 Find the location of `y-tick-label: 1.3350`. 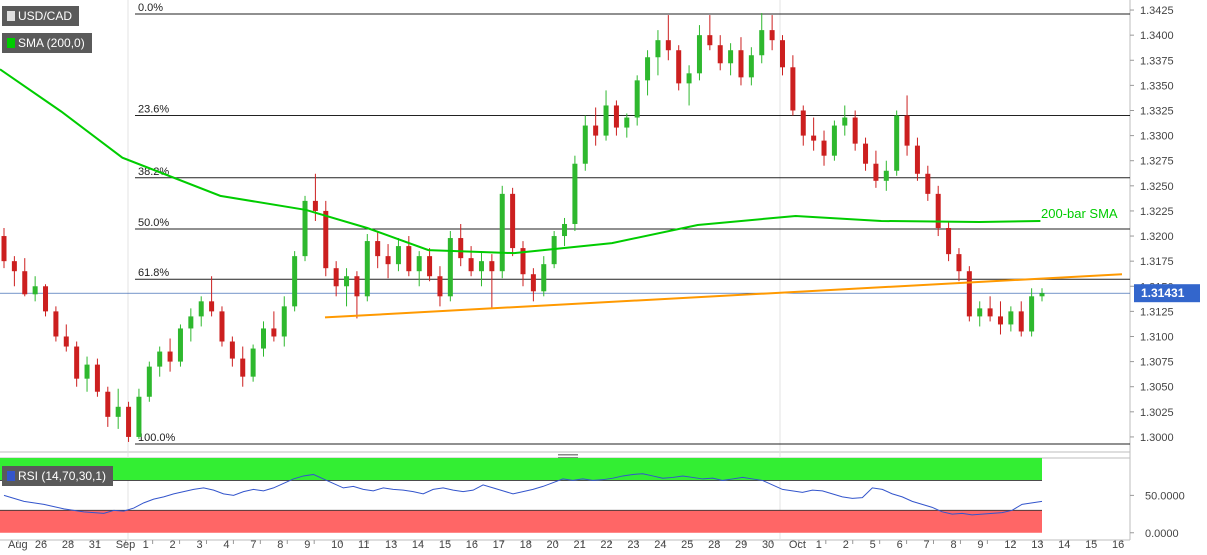

y-tick-label: 1.3350 is located at coordinates (1157, 86).